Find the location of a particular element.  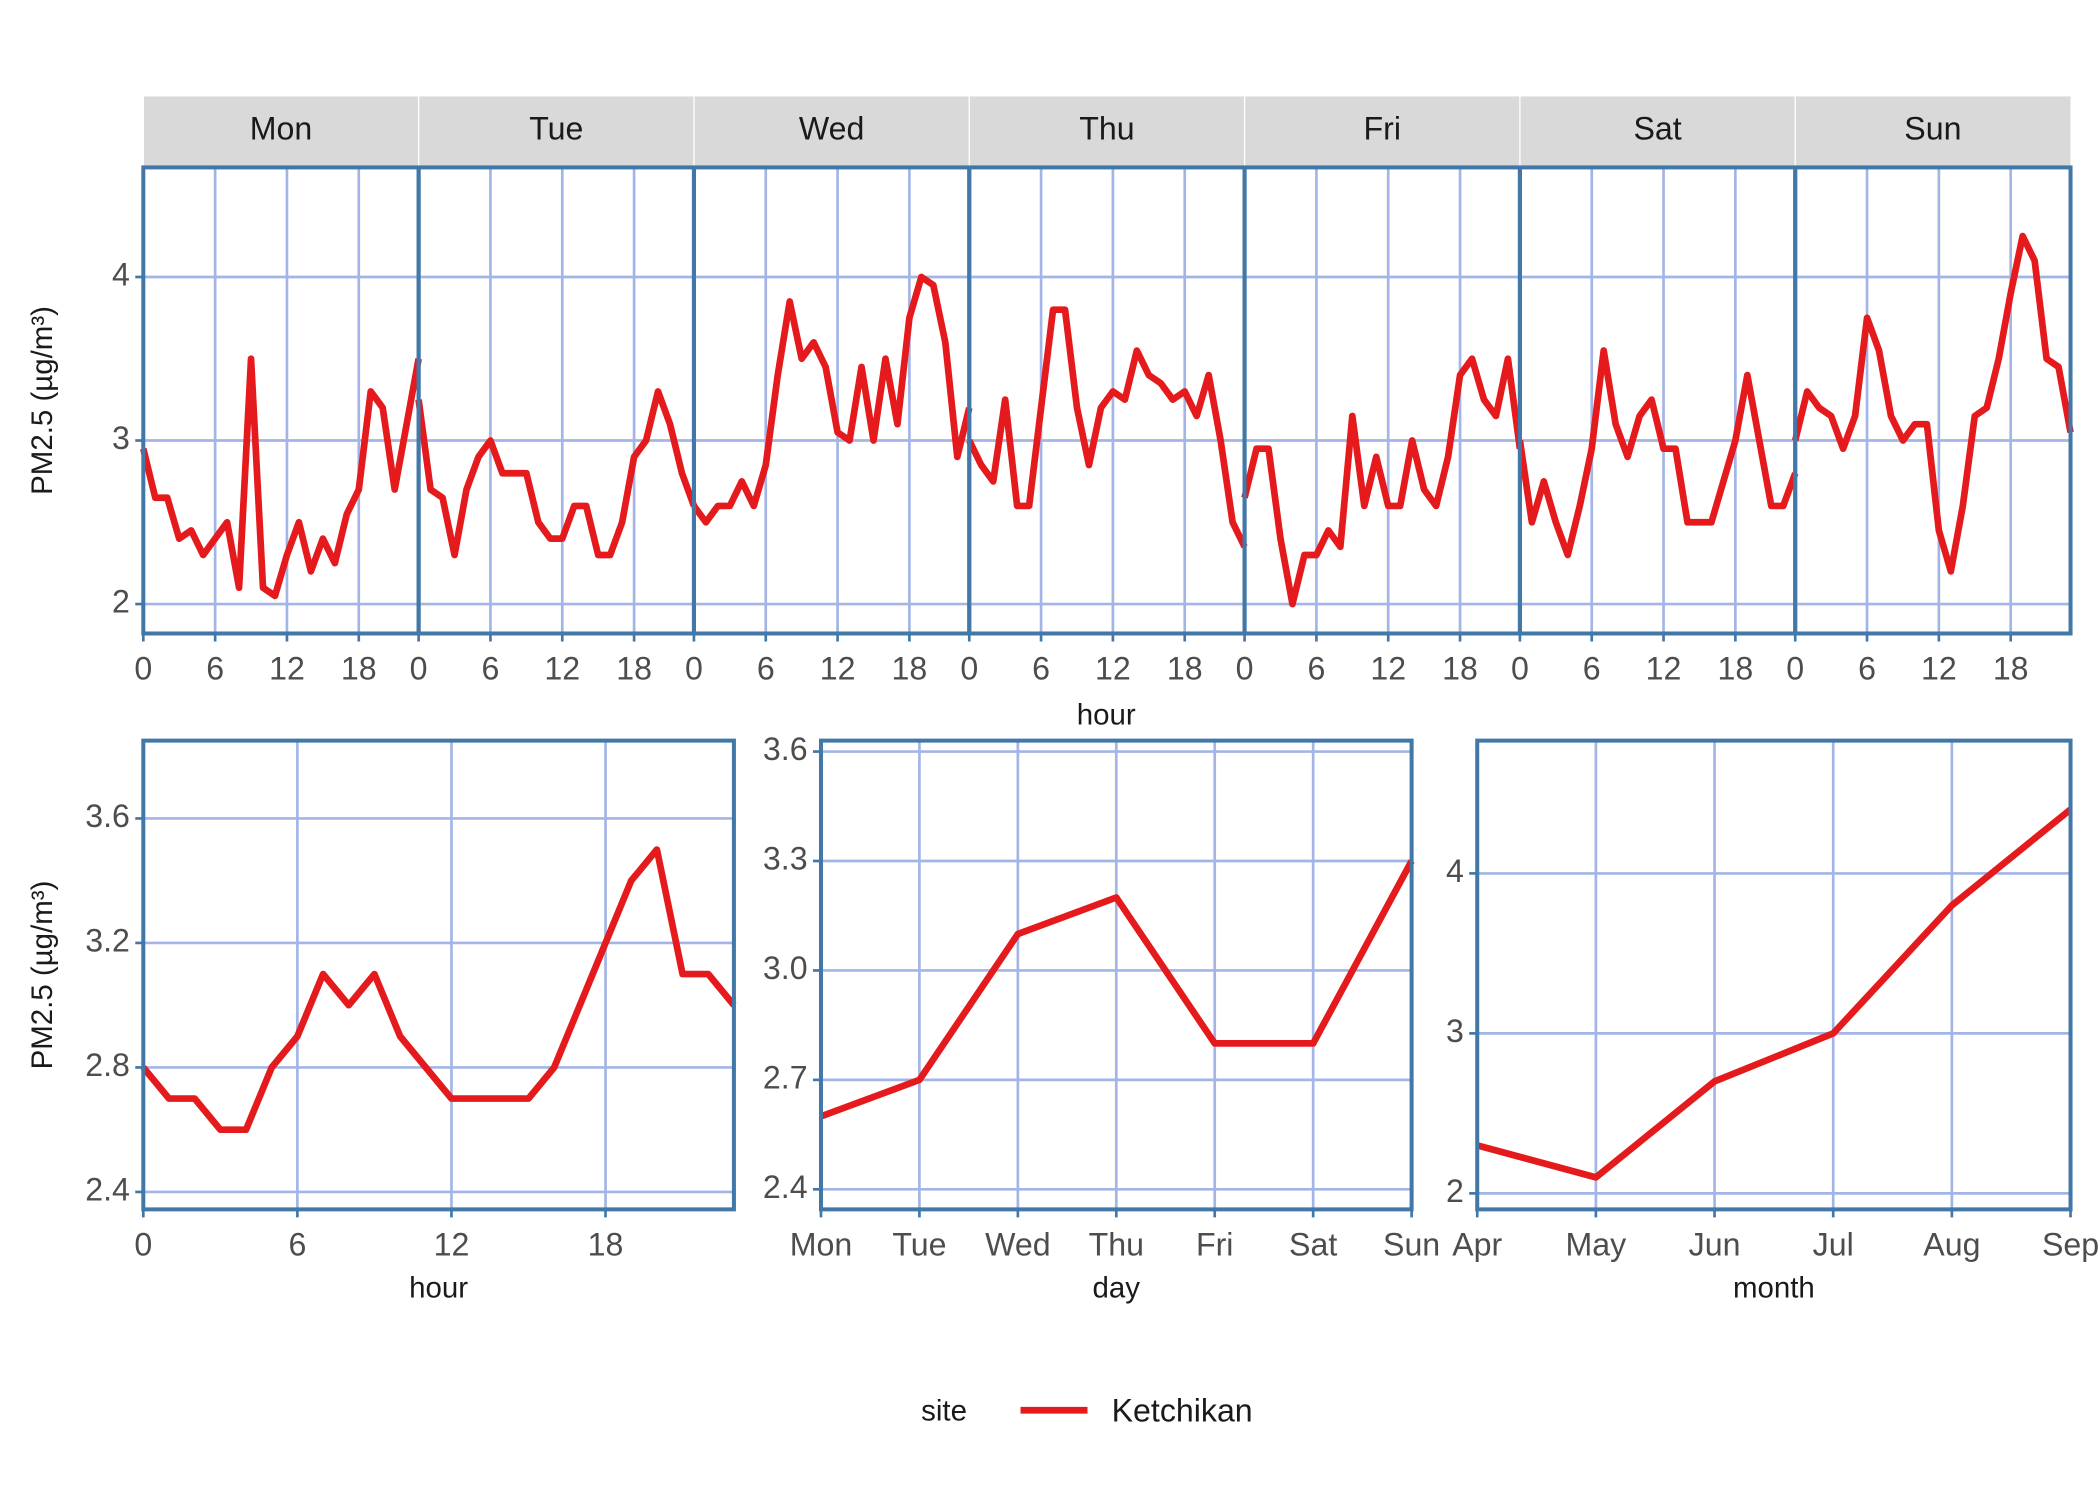

facet-label: Fri is located at coordinates (1382, 129).